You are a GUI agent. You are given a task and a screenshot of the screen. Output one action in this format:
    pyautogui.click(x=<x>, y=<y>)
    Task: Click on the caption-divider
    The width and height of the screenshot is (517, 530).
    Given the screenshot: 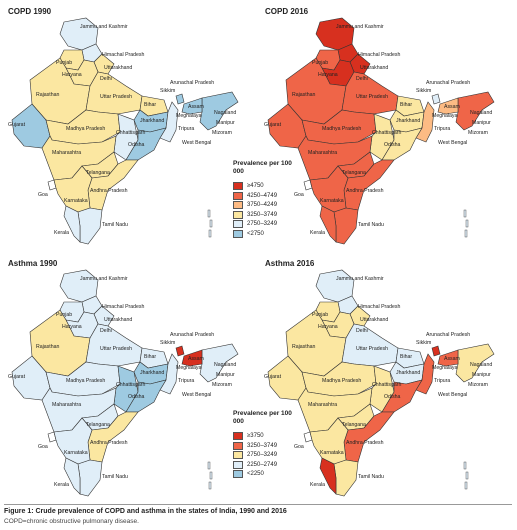 What is the action you would take?
    pyautogui.click(x=258, y=504)
    